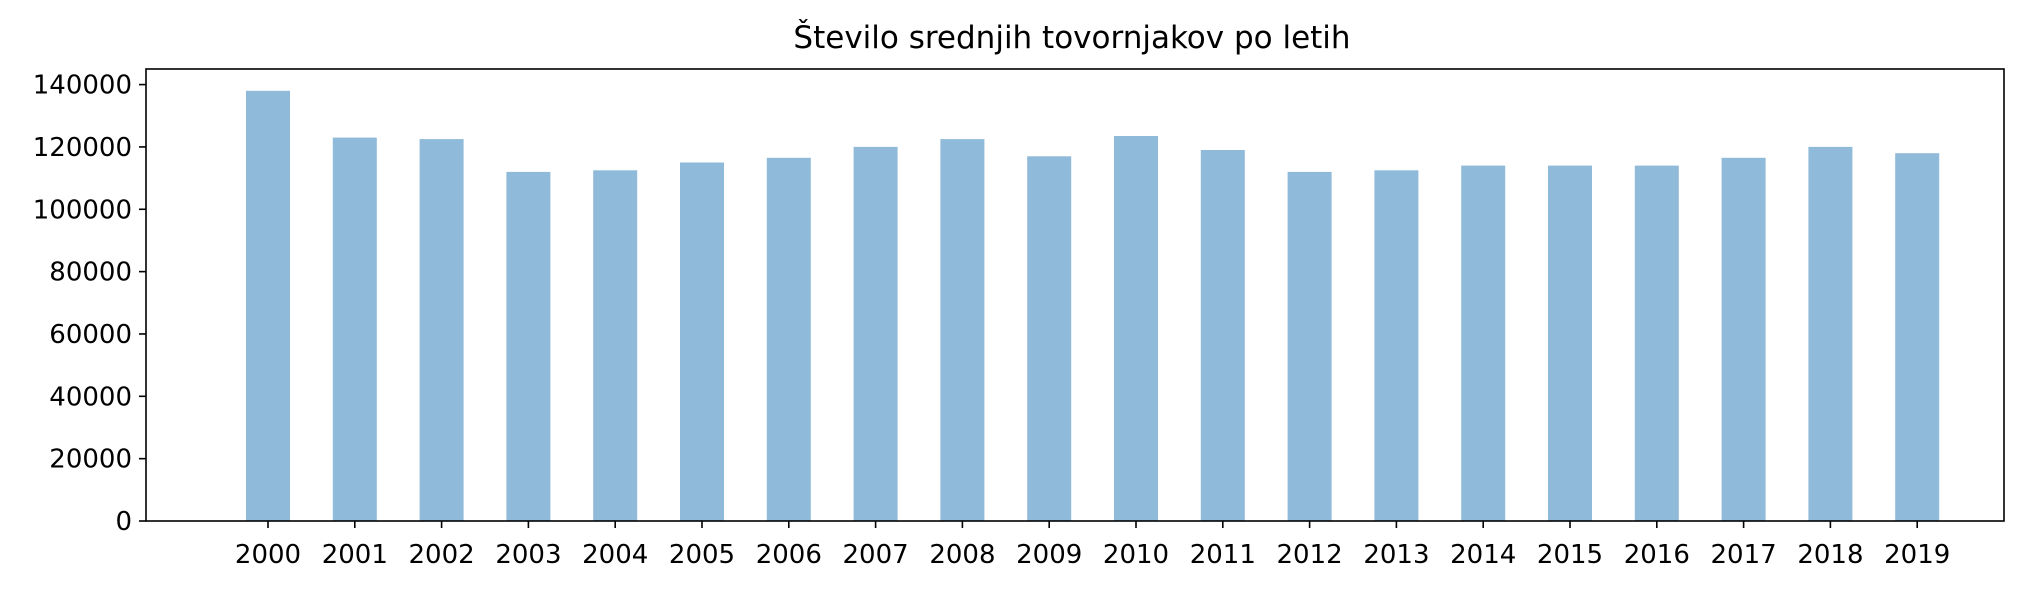 This screenshot has width=2025, height=589. What do you see at coordinates (962, 555) in the screenshot?
I see `x-tick-label: 2008` at bounding box center [962, 555].